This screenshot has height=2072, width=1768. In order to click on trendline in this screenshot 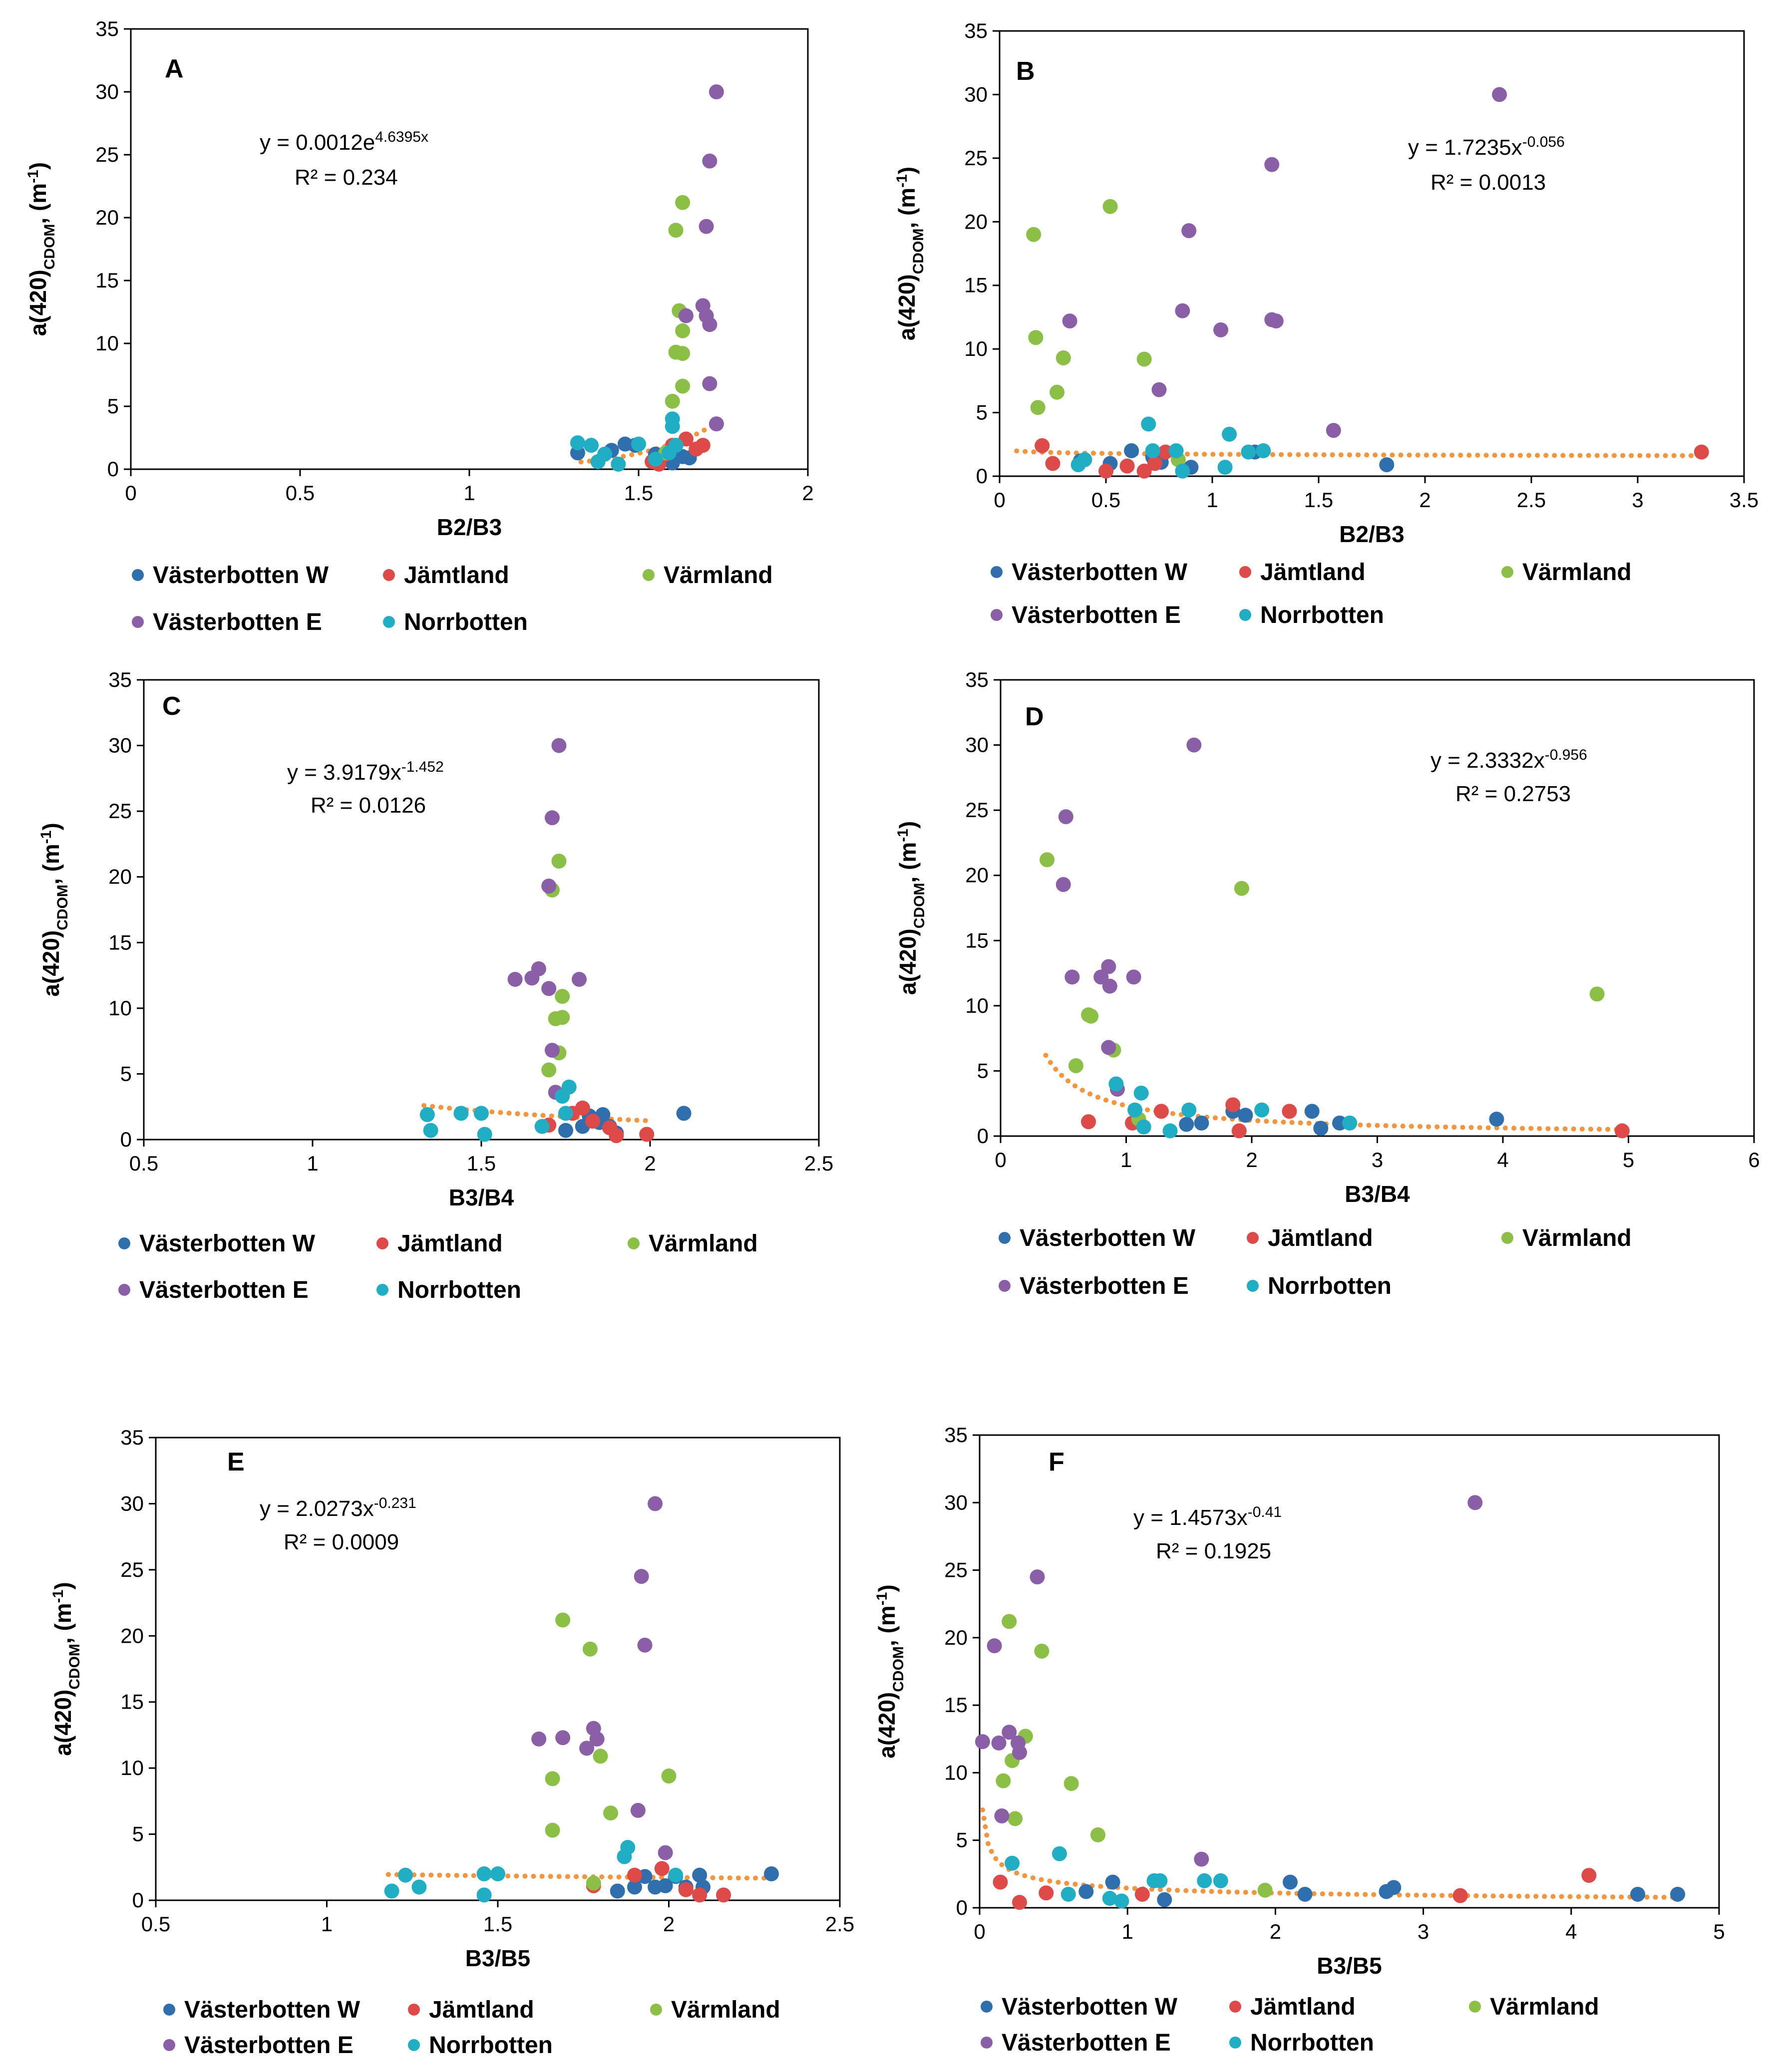, I will do `click(537, 1114)`.